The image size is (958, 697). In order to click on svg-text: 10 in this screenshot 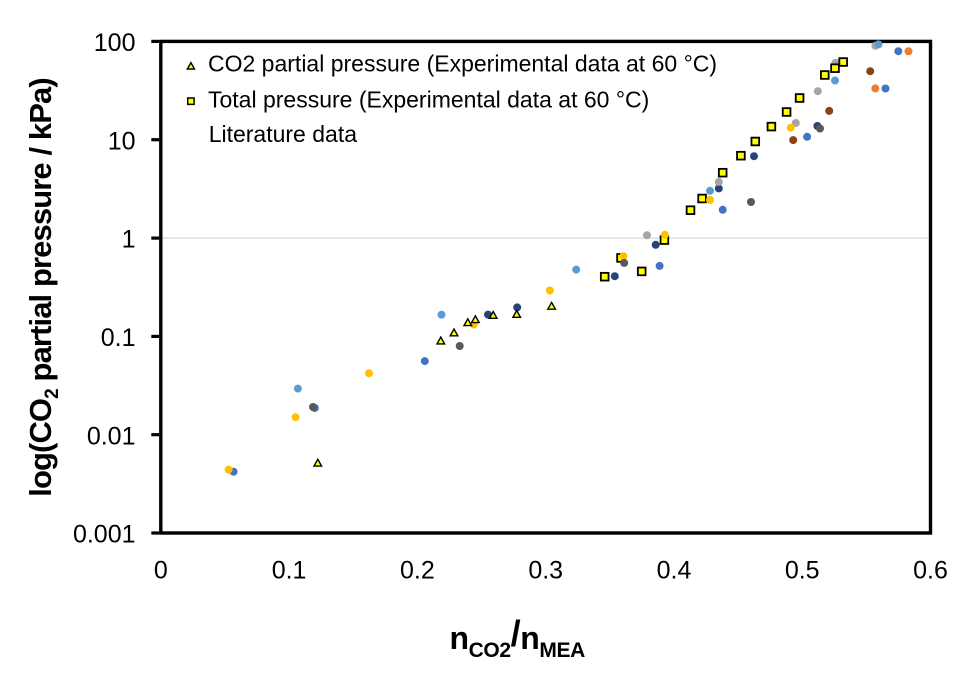, I will do `click(122, 141)`.